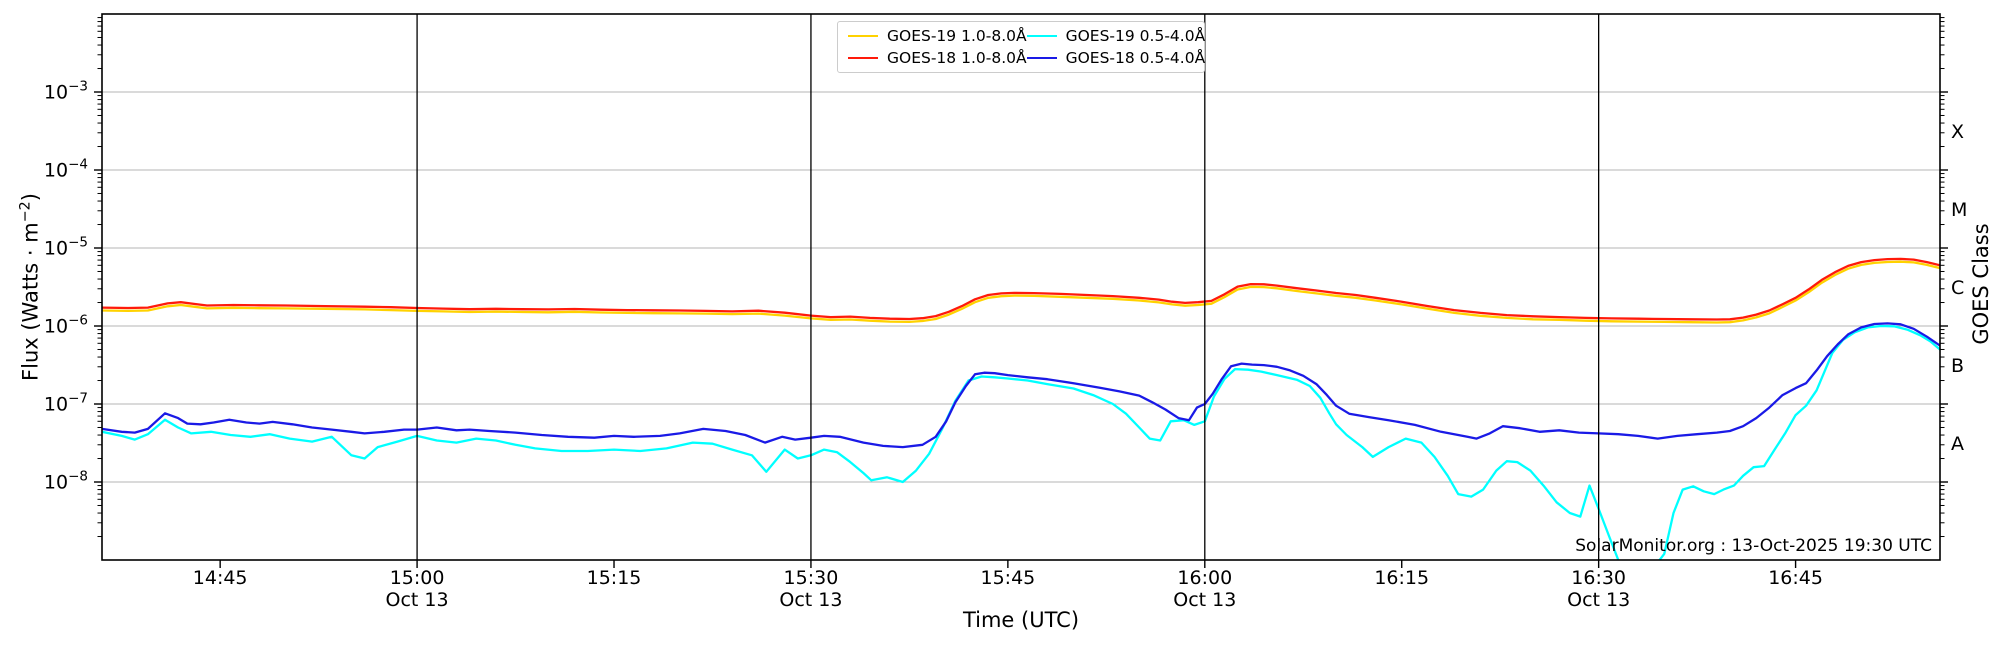  I want to click on goes-class-label: X, so click(1957, 132).